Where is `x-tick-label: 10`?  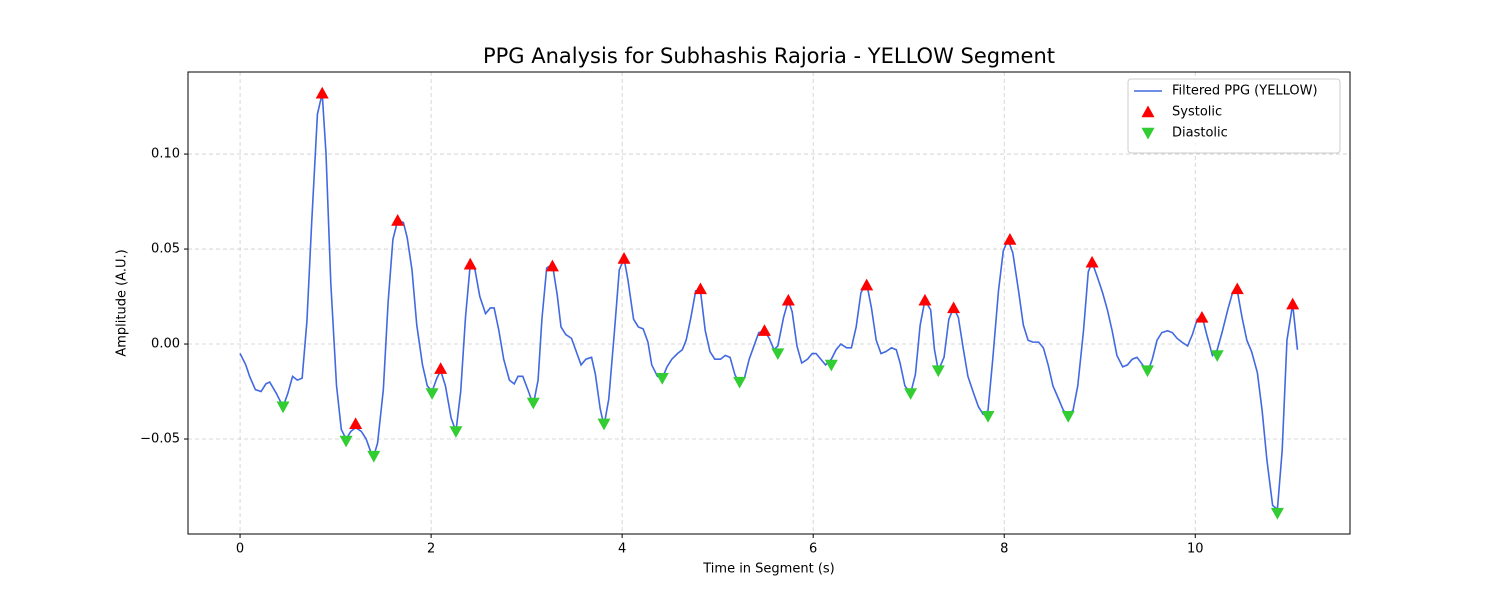 x-tick-label: 10 is located at coordinates (1195, 549).